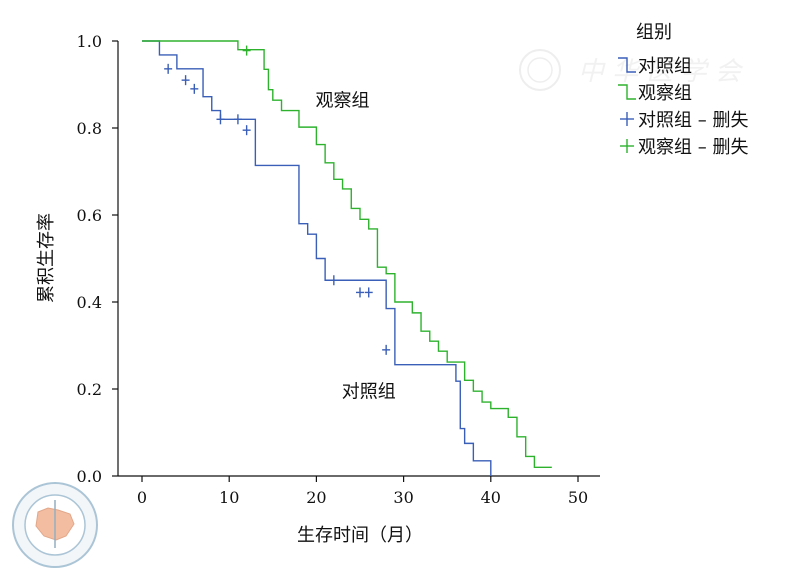 The image size is (790, 580). Describe the element at coordinates (403, 497) in the screenshot. I see `x-tick-label: 30` at that location.